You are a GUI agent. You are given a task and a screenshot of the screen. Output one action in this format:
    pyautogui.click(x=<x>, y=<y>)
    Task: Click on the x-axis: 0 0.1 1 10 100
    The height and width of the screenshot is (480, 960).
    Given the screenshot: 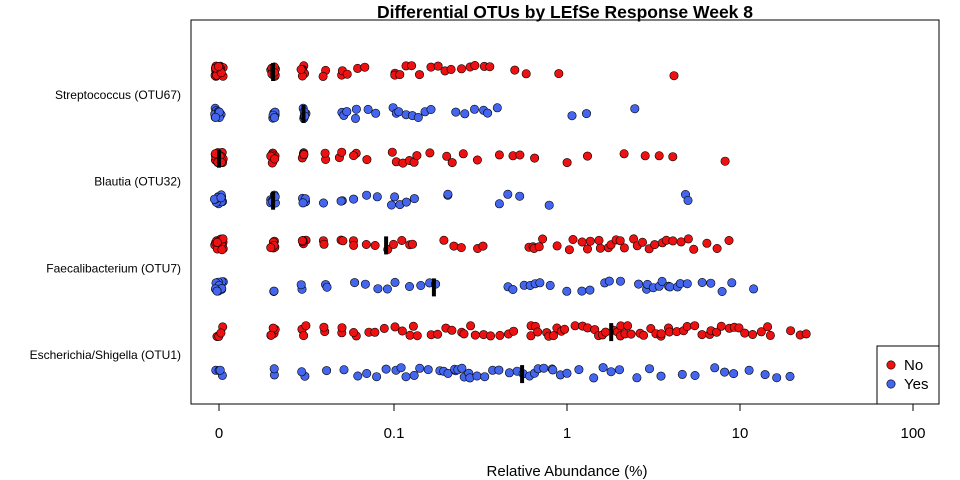 What is the action you would take?
    pyautogui.click(x=570, y=422)
    